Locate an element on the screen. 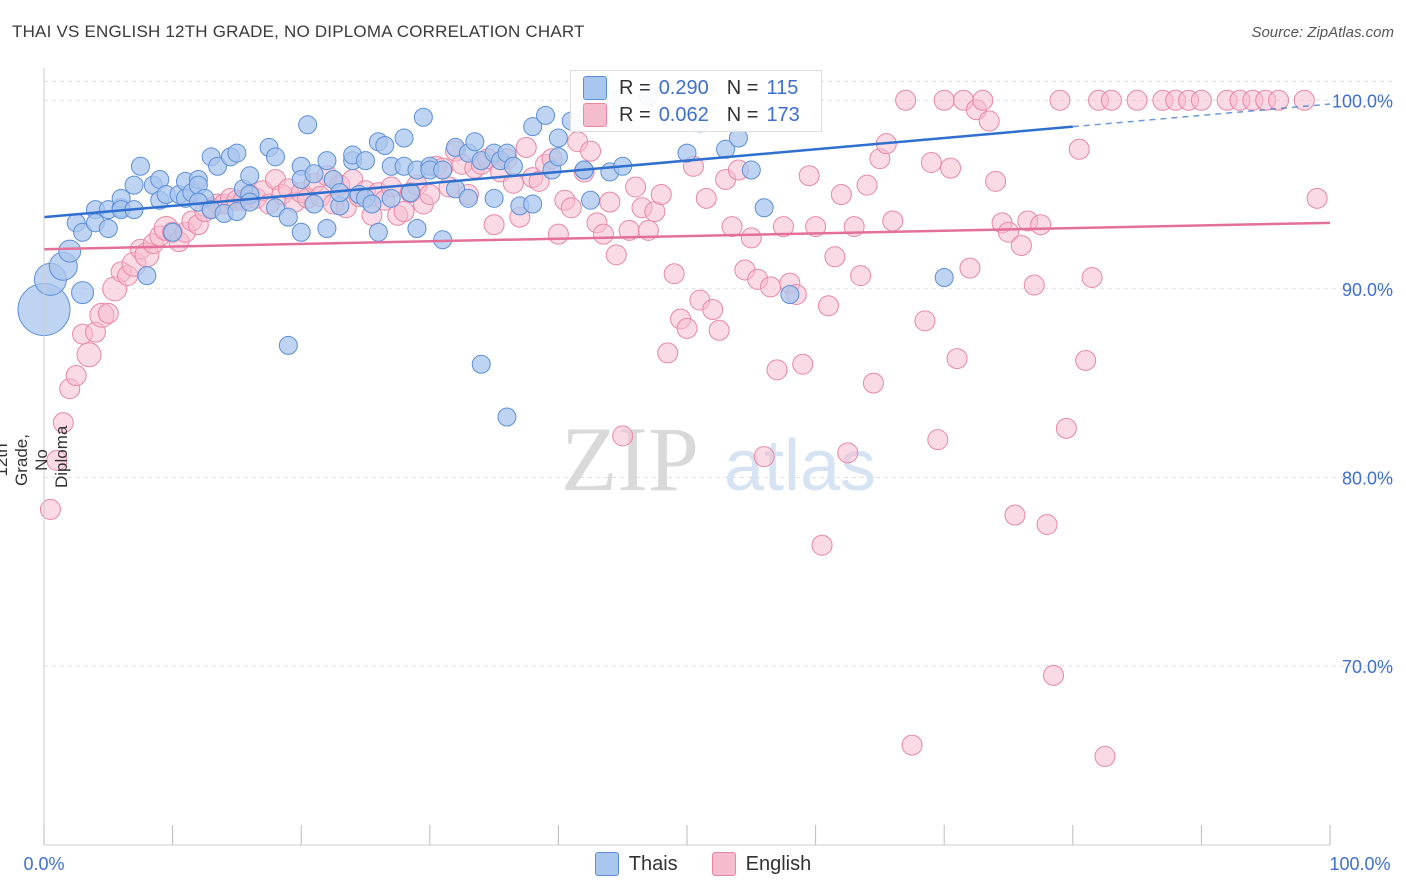  legend-n-label-thais: N = is located at coordinates (742, 87).